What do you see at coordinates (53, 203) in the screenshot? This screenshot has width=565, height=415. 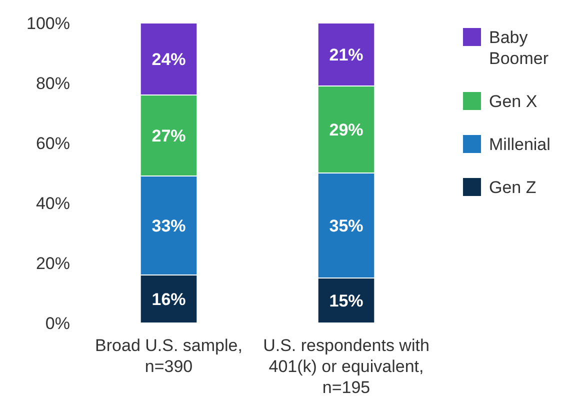 I see `y-tick-label: 40%` at bounding box center [53, 203].